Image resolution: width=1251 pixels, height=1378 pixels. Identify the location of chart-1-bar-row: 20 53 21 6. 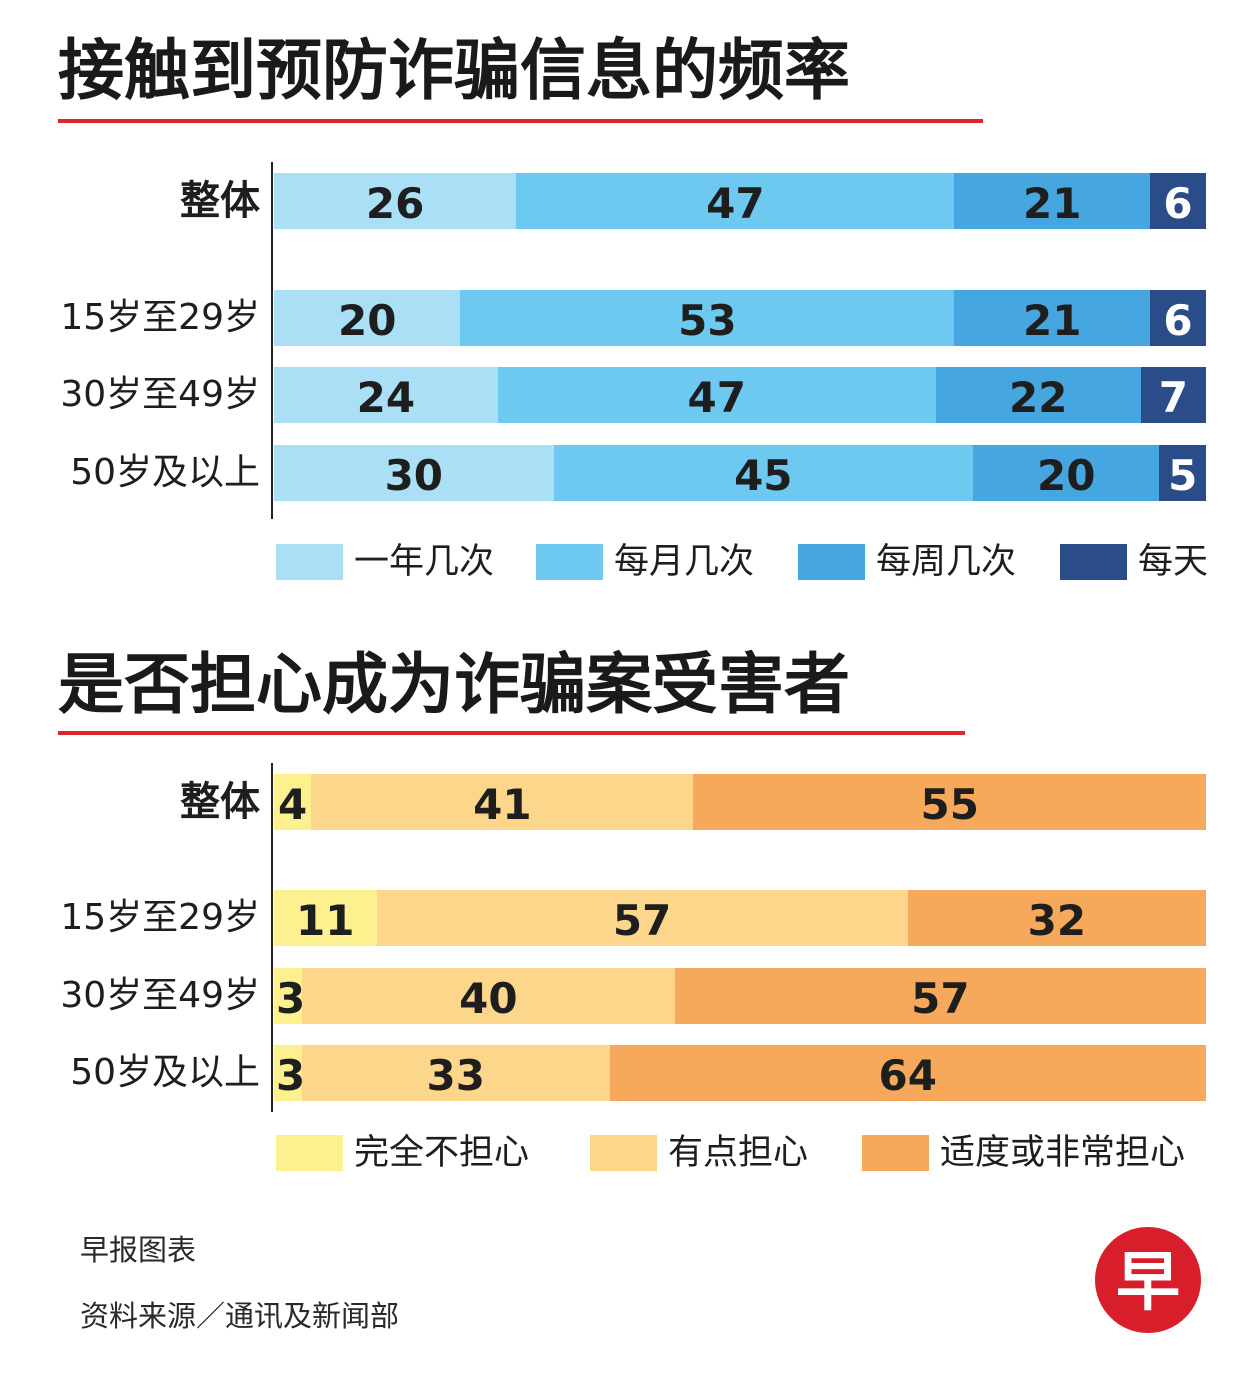
(740, 318).